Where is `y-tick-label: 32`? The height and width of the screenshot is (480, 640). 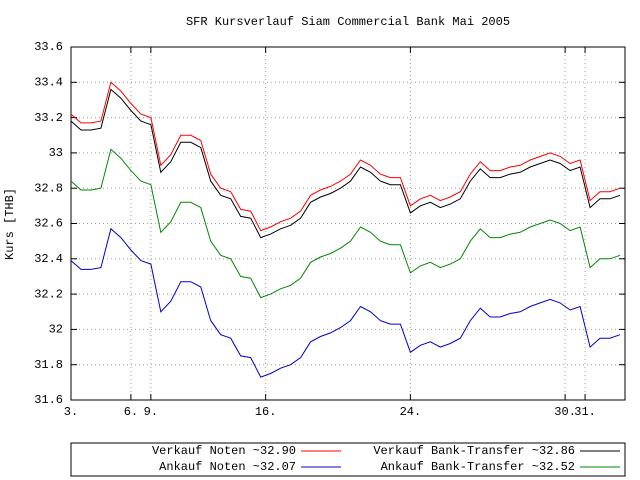
y-tick-label: 32 is located at coordinates (56, 330).